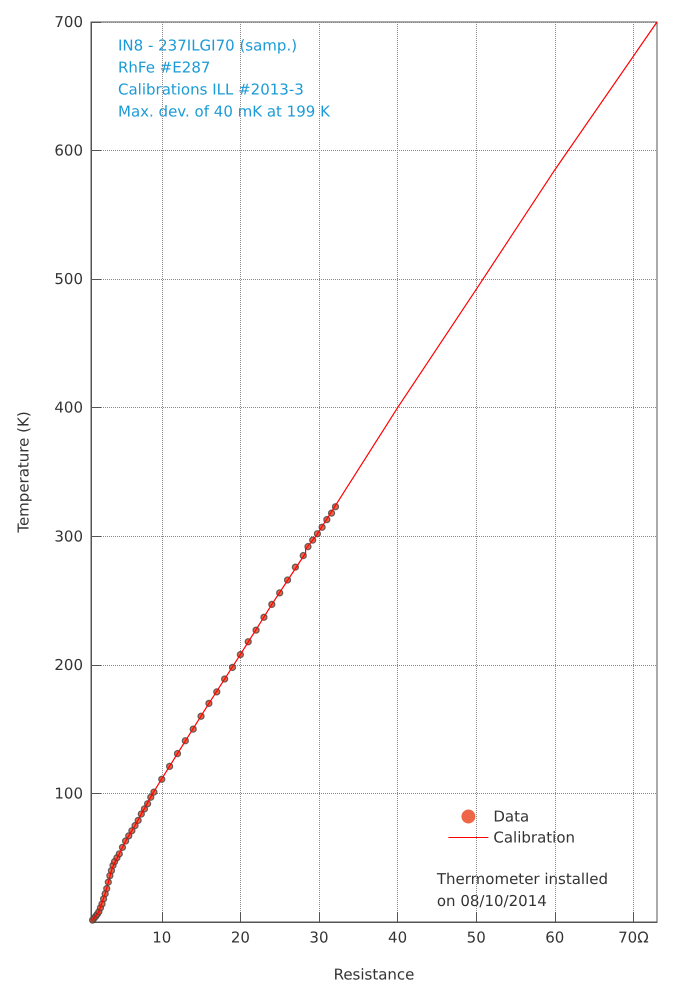  What do you see at coordinates (211, 89) in the screenshot?
I see `annotation: Calibrations ILL #2013-3` at bounding box center [211, 89].